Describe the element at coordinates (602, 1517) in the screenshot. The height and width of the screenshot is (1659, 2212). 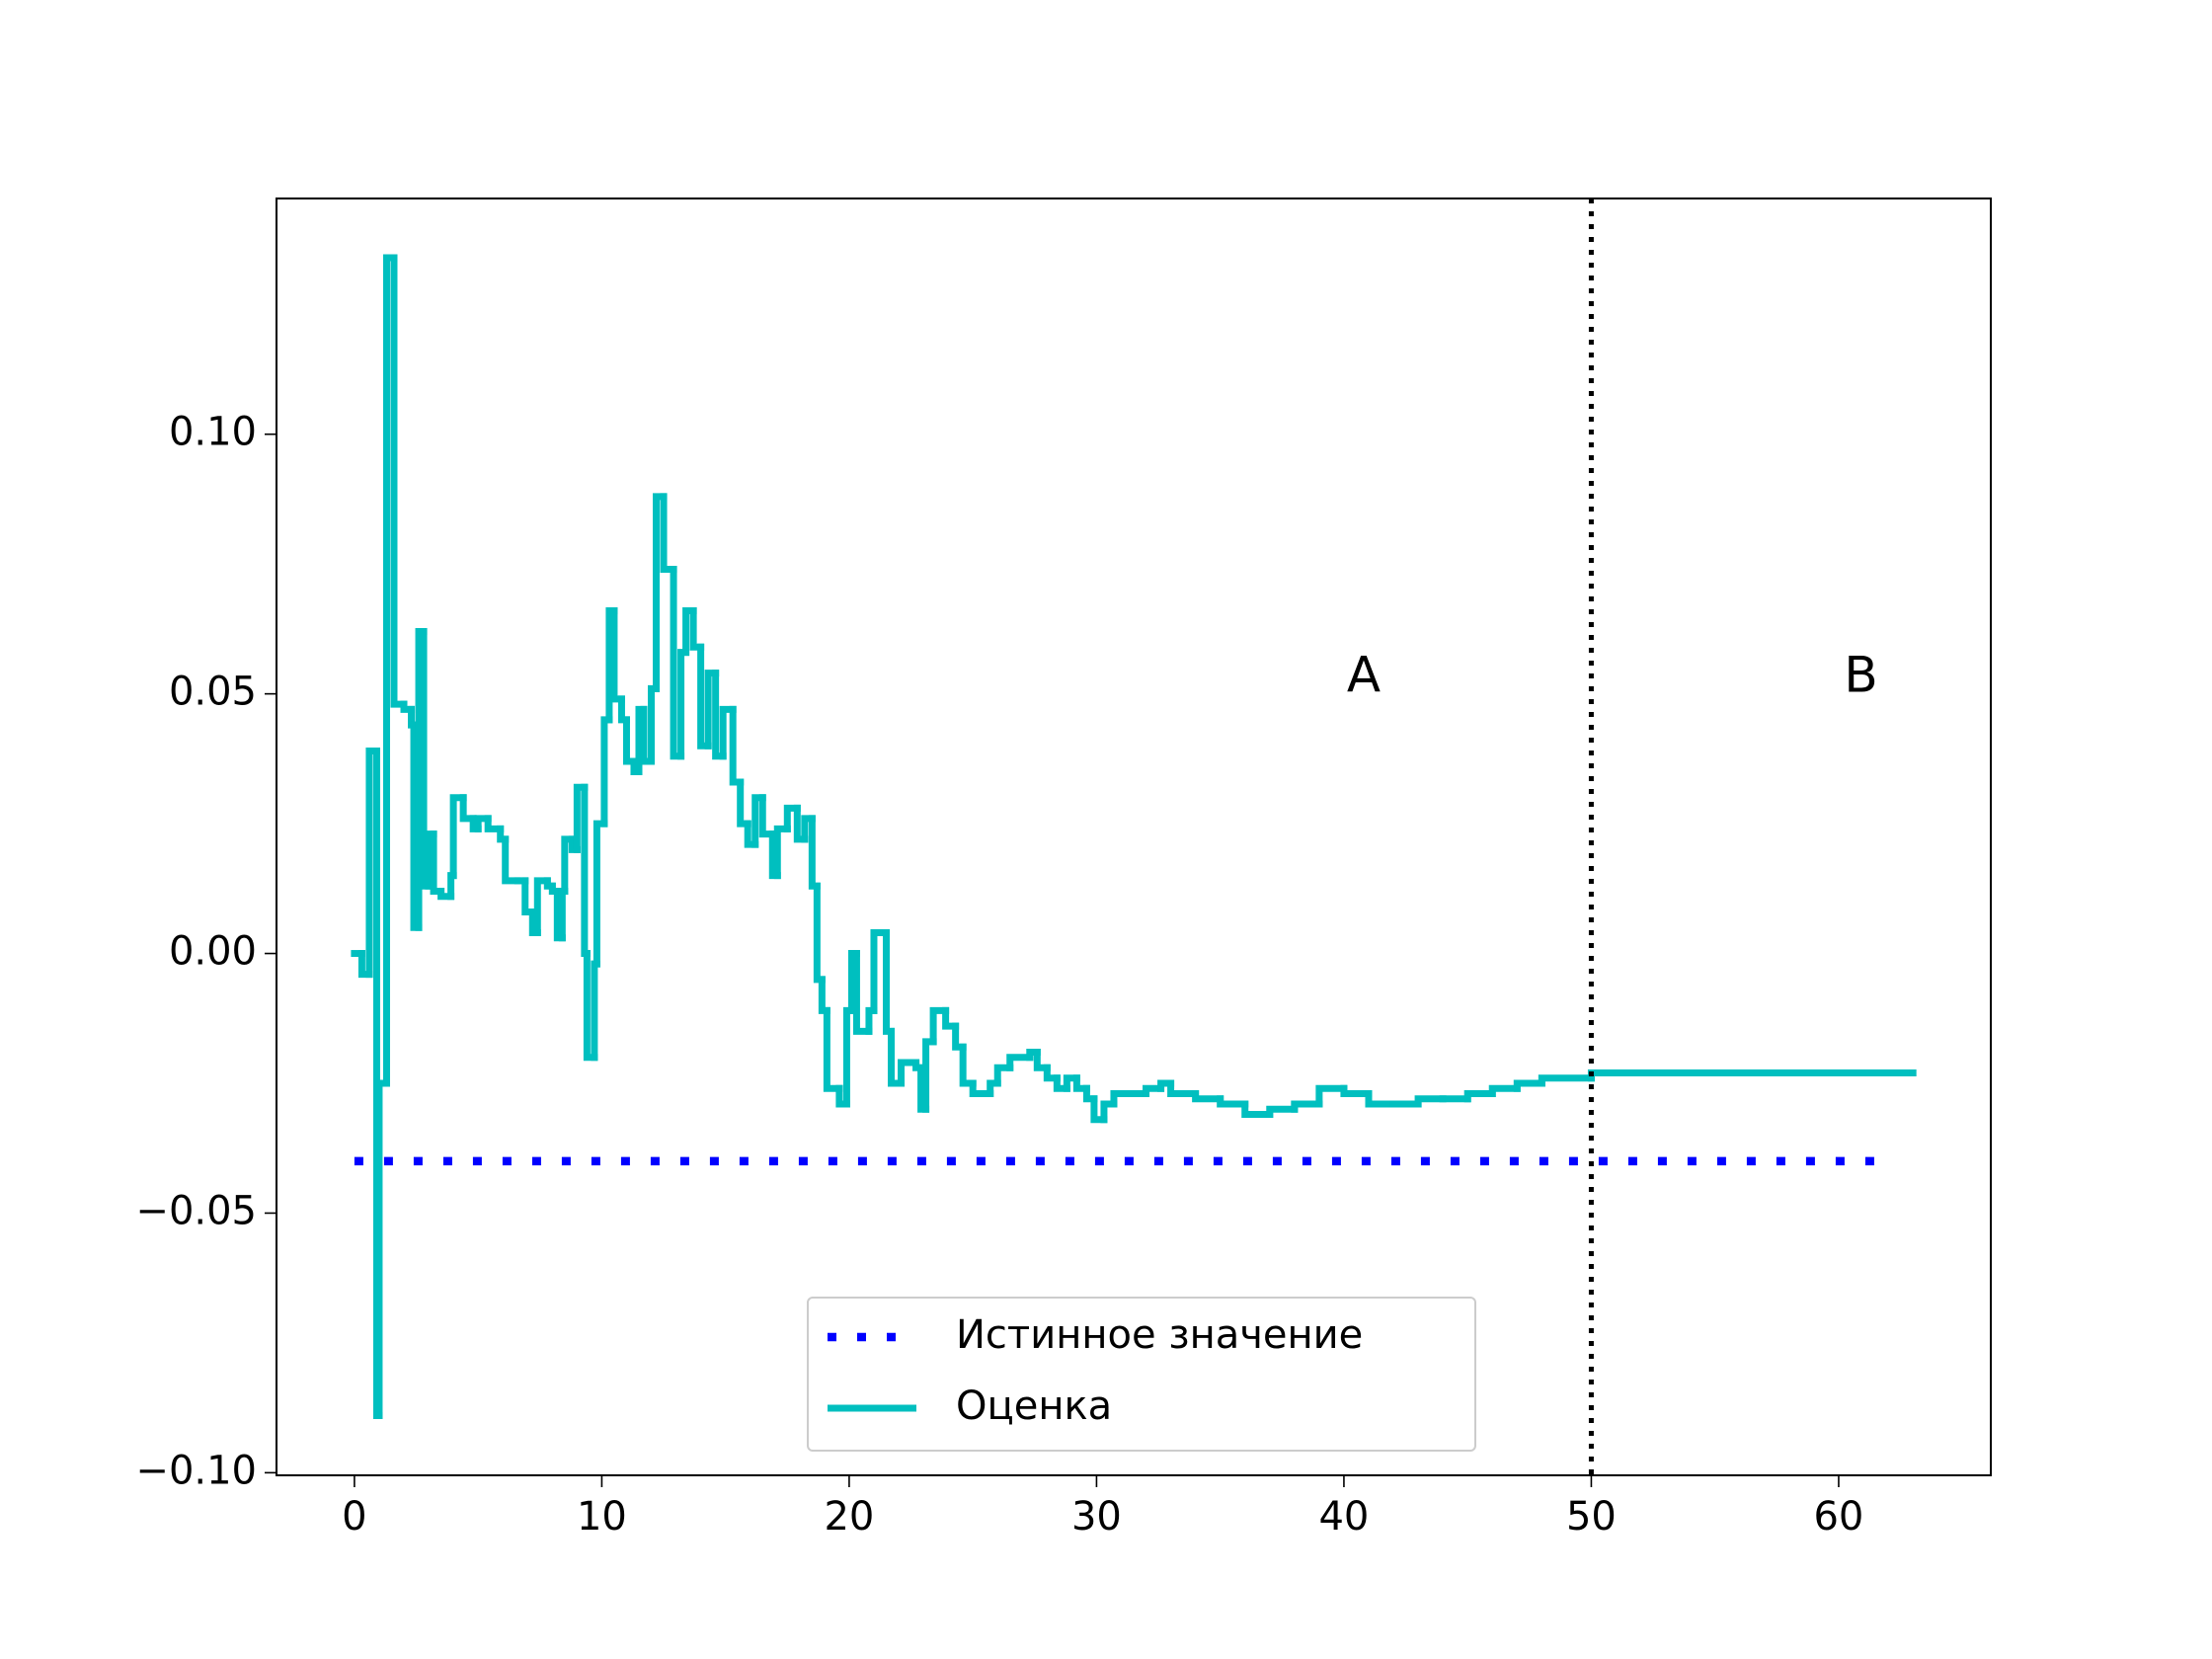
I see `x-tick-label: 10` at that location.